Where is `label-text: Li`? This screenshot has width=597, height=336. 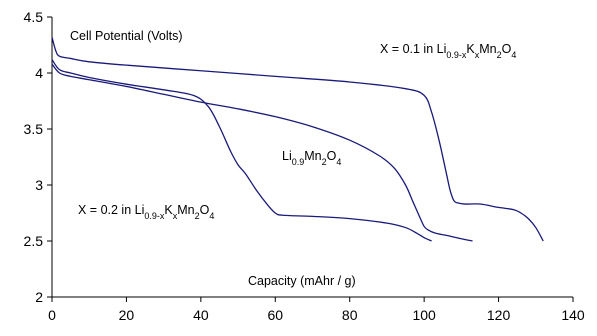 label-text: Li is located at coordinates (287, 156).